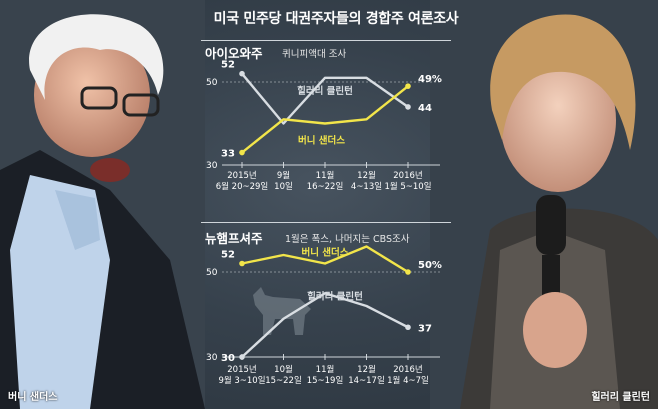  Describe the element at coordinates (425, 328) in the screenshot. I see `end-value-label: 37` at that location.